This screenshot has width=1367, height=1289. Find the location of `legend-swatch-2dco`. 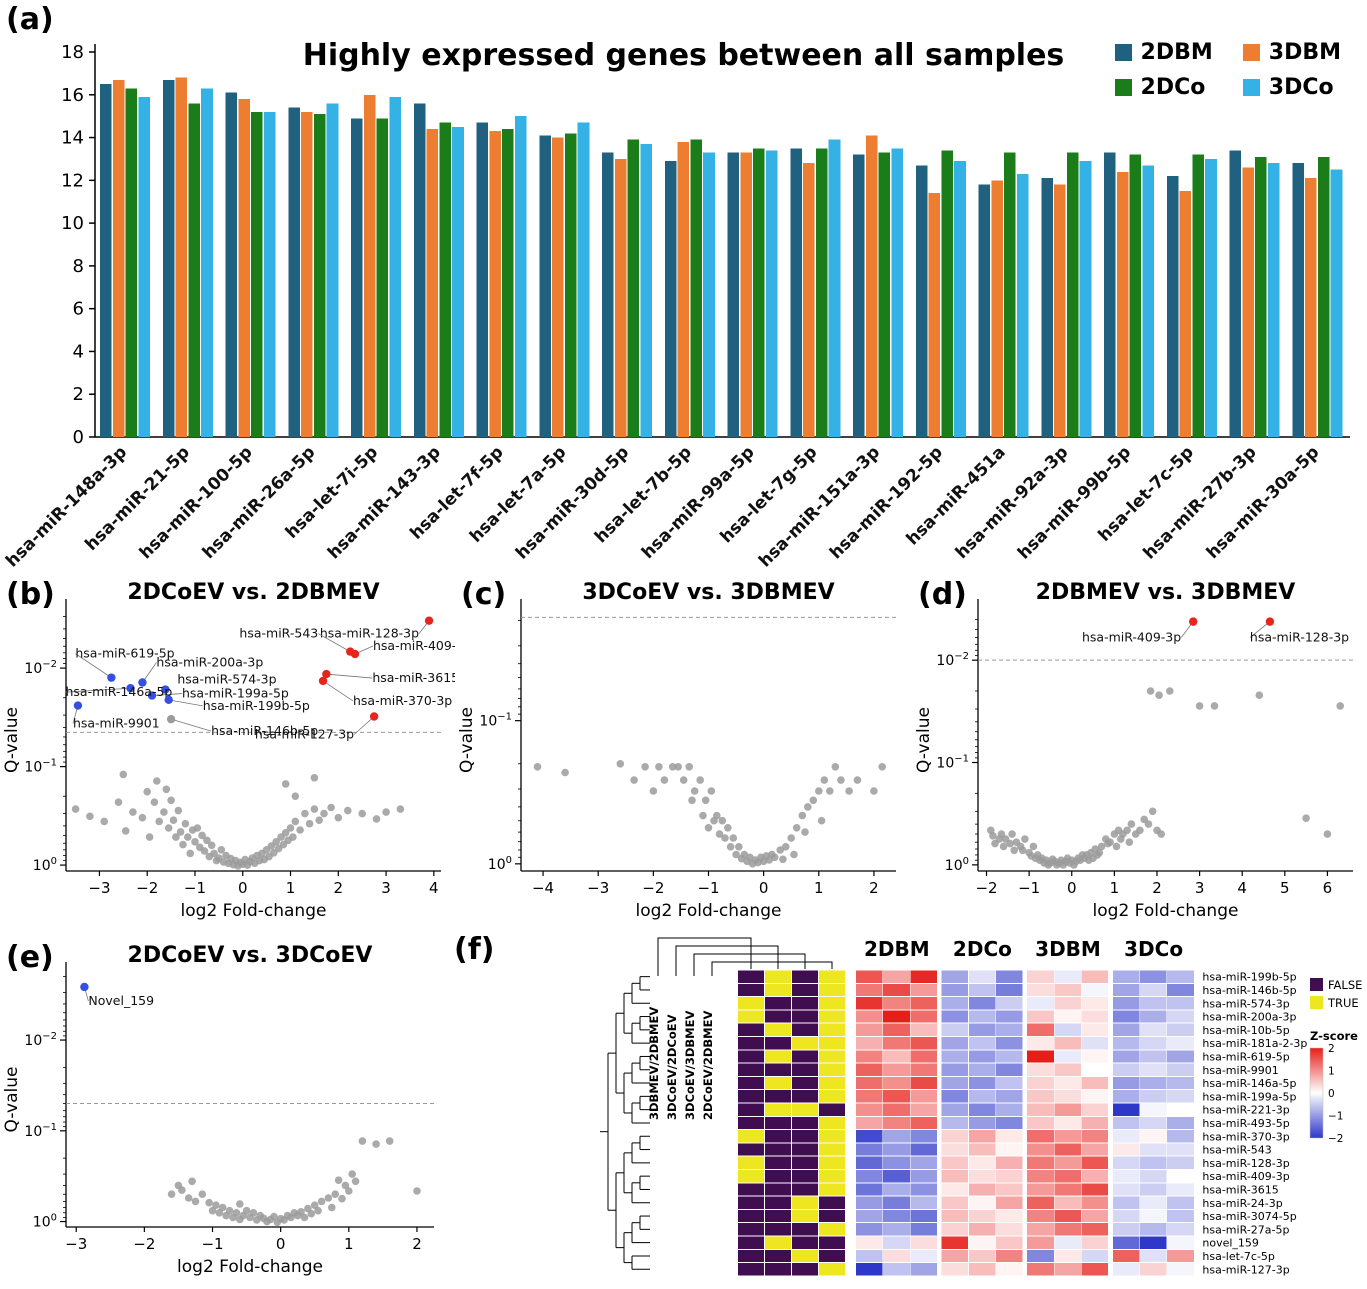

legend-swatch-2dco is located at coordinates (1123, 87).